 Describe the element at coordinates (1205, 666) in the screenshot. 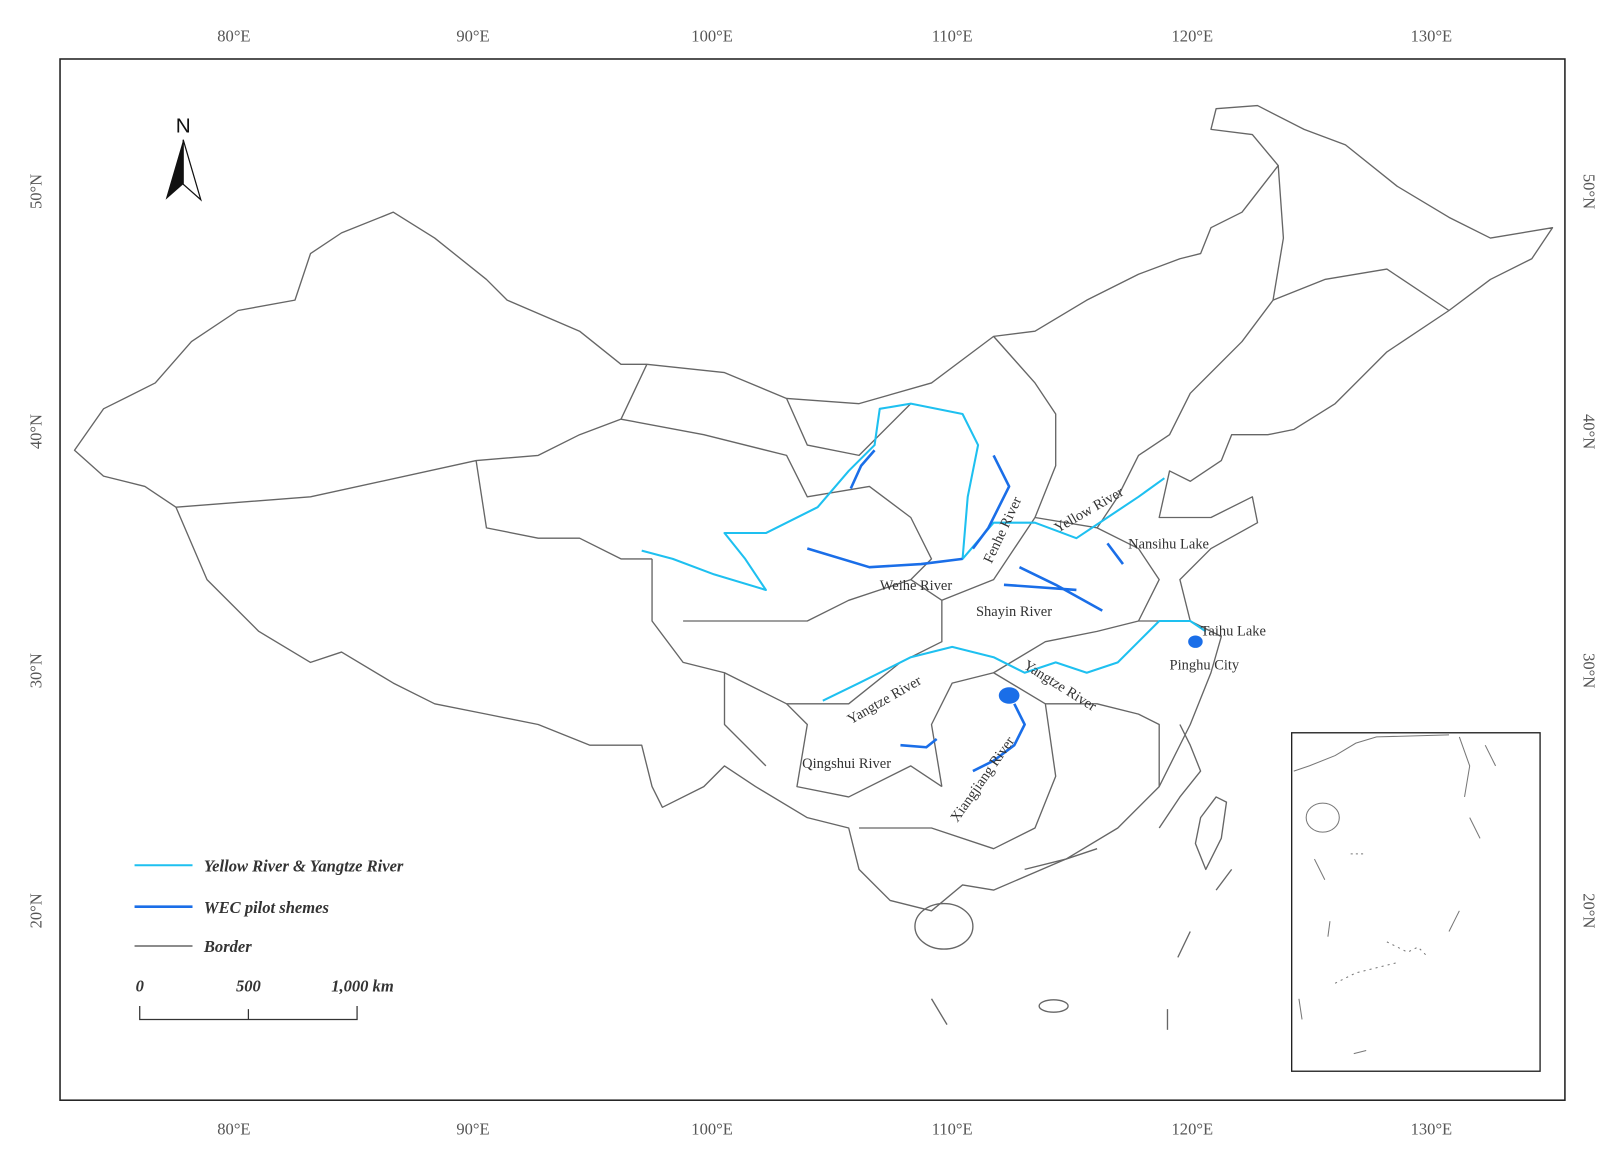

I see `map-label: Pinghu City` at that location.